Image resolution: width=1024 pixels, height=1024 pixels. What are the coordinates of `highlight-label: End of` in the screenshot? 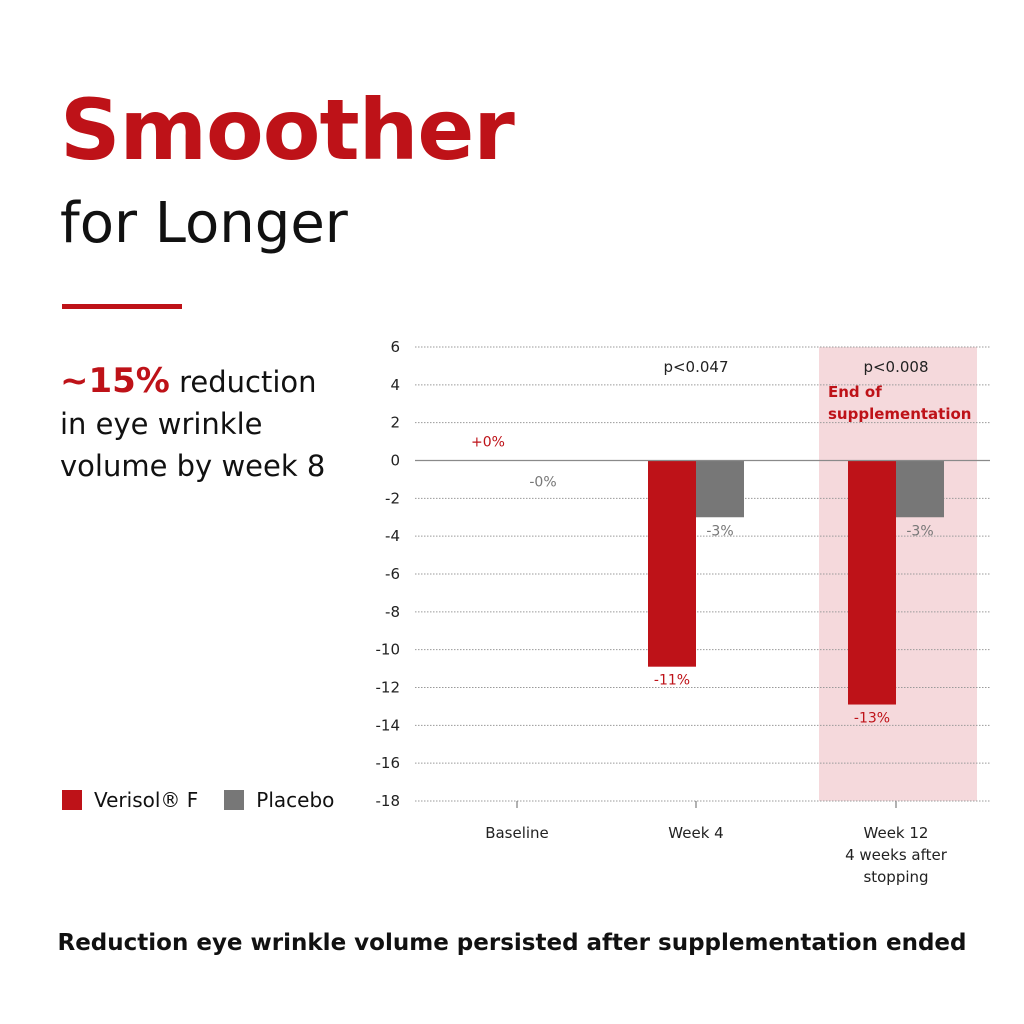 It's located at (855, 392).